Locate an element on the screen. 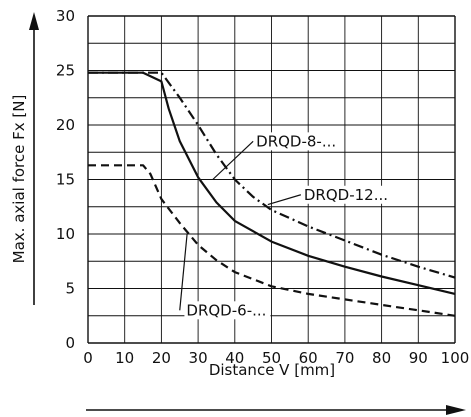  y-tick-label: 5 is located at coordinates (70, 289).